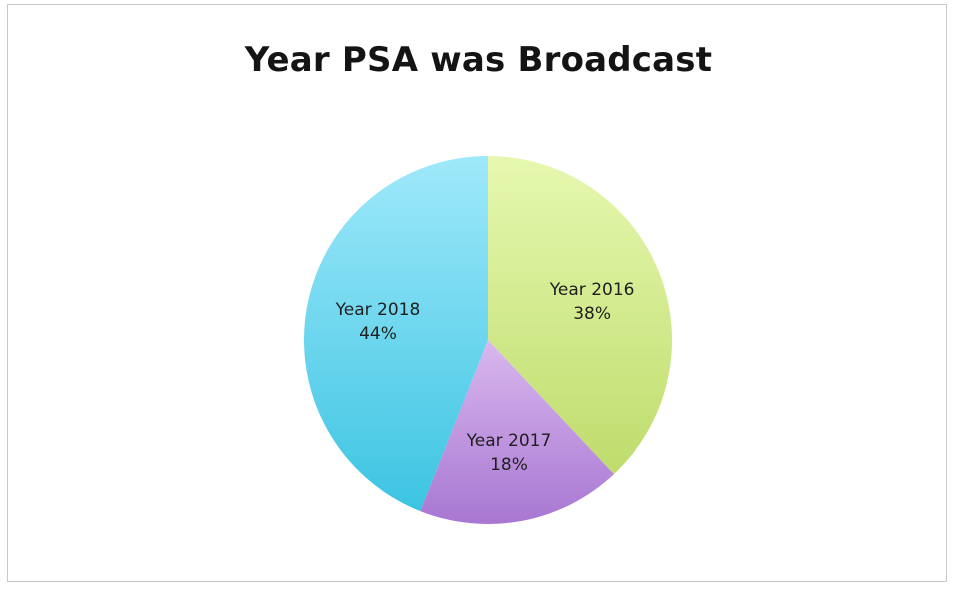 The height and width of the screenshot is (589, 957). What do you see at coordinates (592, 314) in the screenshot?
I see `slice-value-label: 38%` at bounding box center [592, 314].